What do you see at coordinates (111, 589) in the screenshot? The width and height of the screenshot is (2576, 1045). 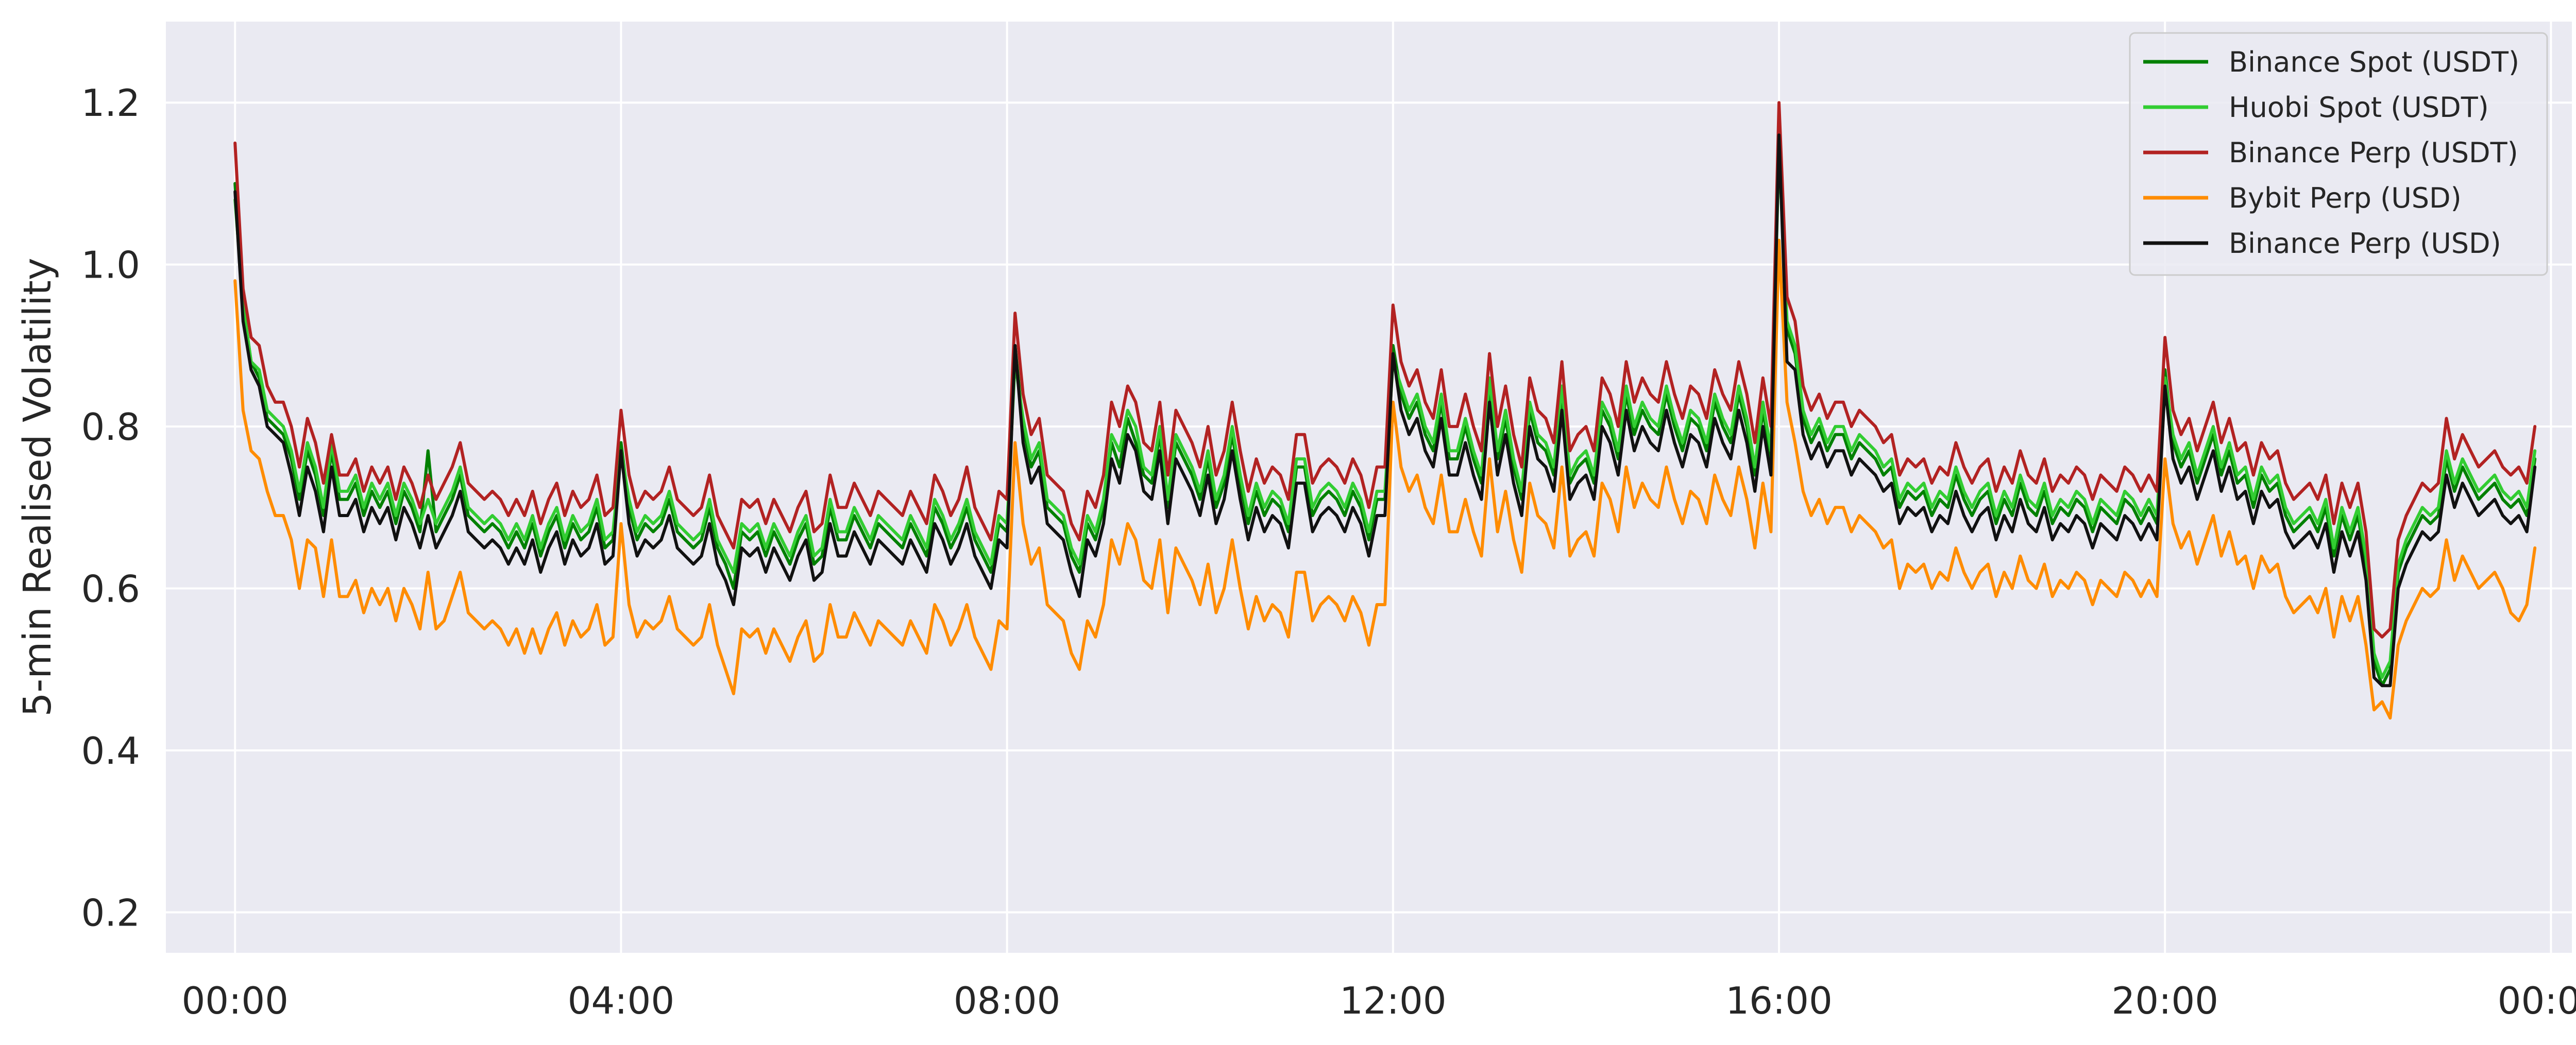 I see `y-tick-label: 0.6` at bounding box center [111, 589].